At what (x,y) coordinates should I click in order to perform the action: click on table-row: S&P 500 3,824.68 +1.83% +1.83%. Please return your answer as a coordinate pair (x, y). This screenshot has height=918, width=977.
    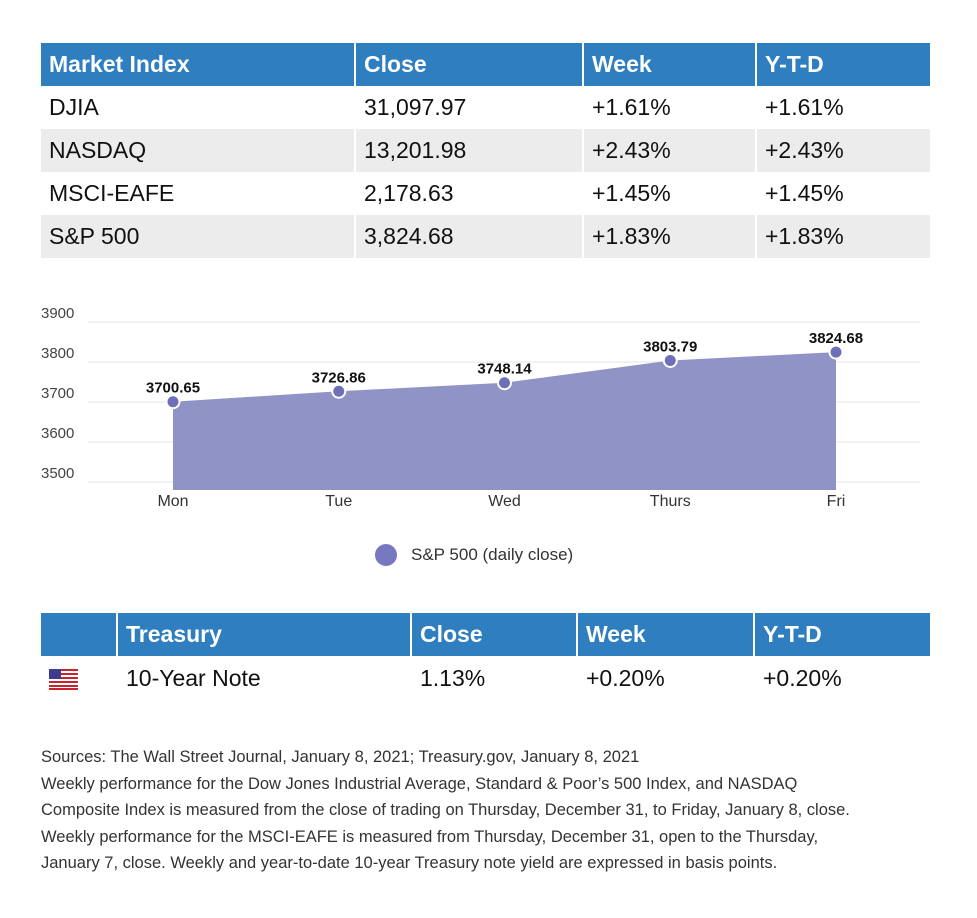
    Looking at the image, I should click on (485, 236).